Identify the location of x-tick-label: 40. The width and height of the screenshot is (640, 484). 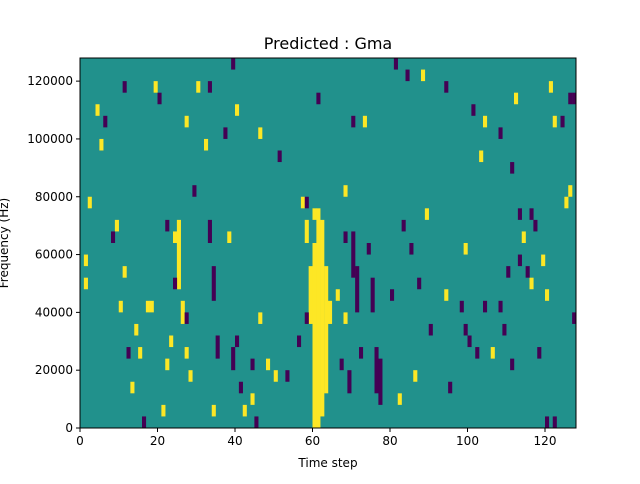
(234, 441).